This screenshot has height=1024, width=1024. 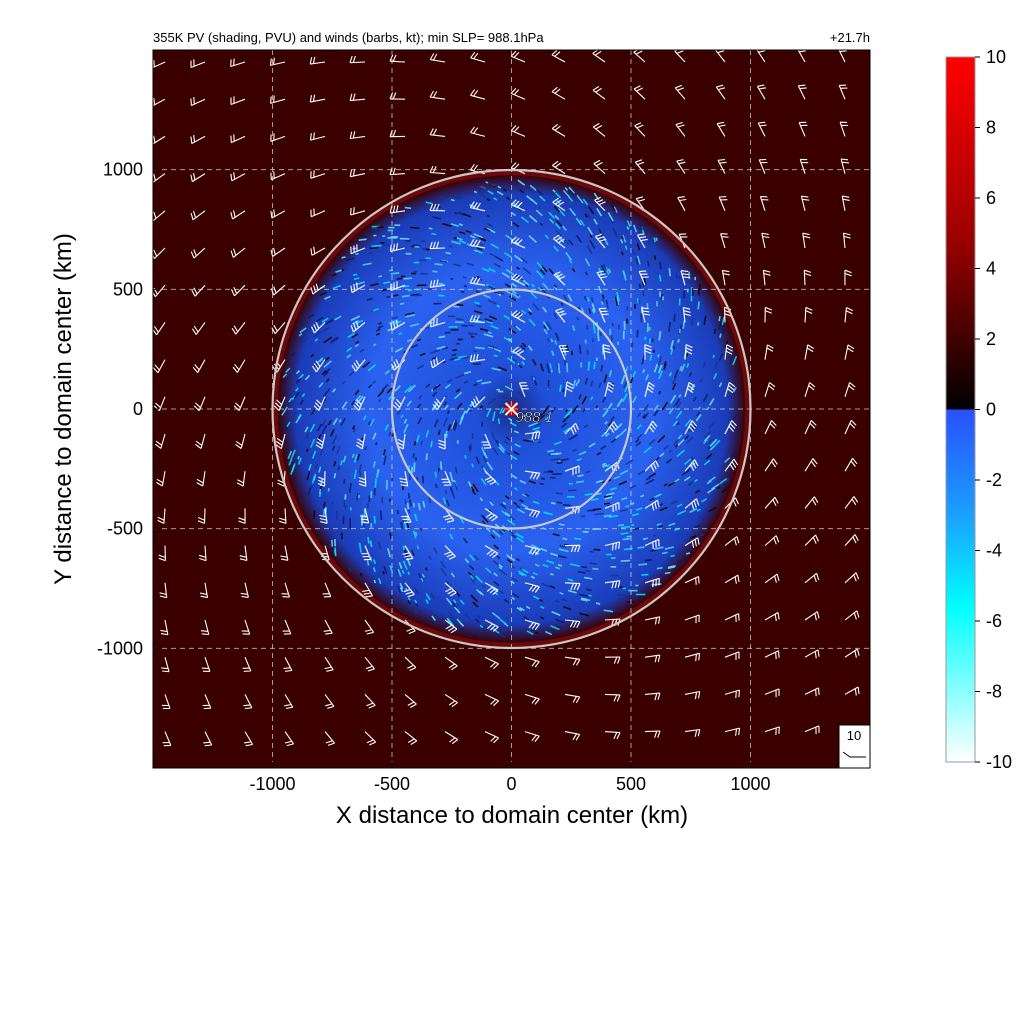 I want to click on reference-barb-label: 10, so click(x=854, y=735).